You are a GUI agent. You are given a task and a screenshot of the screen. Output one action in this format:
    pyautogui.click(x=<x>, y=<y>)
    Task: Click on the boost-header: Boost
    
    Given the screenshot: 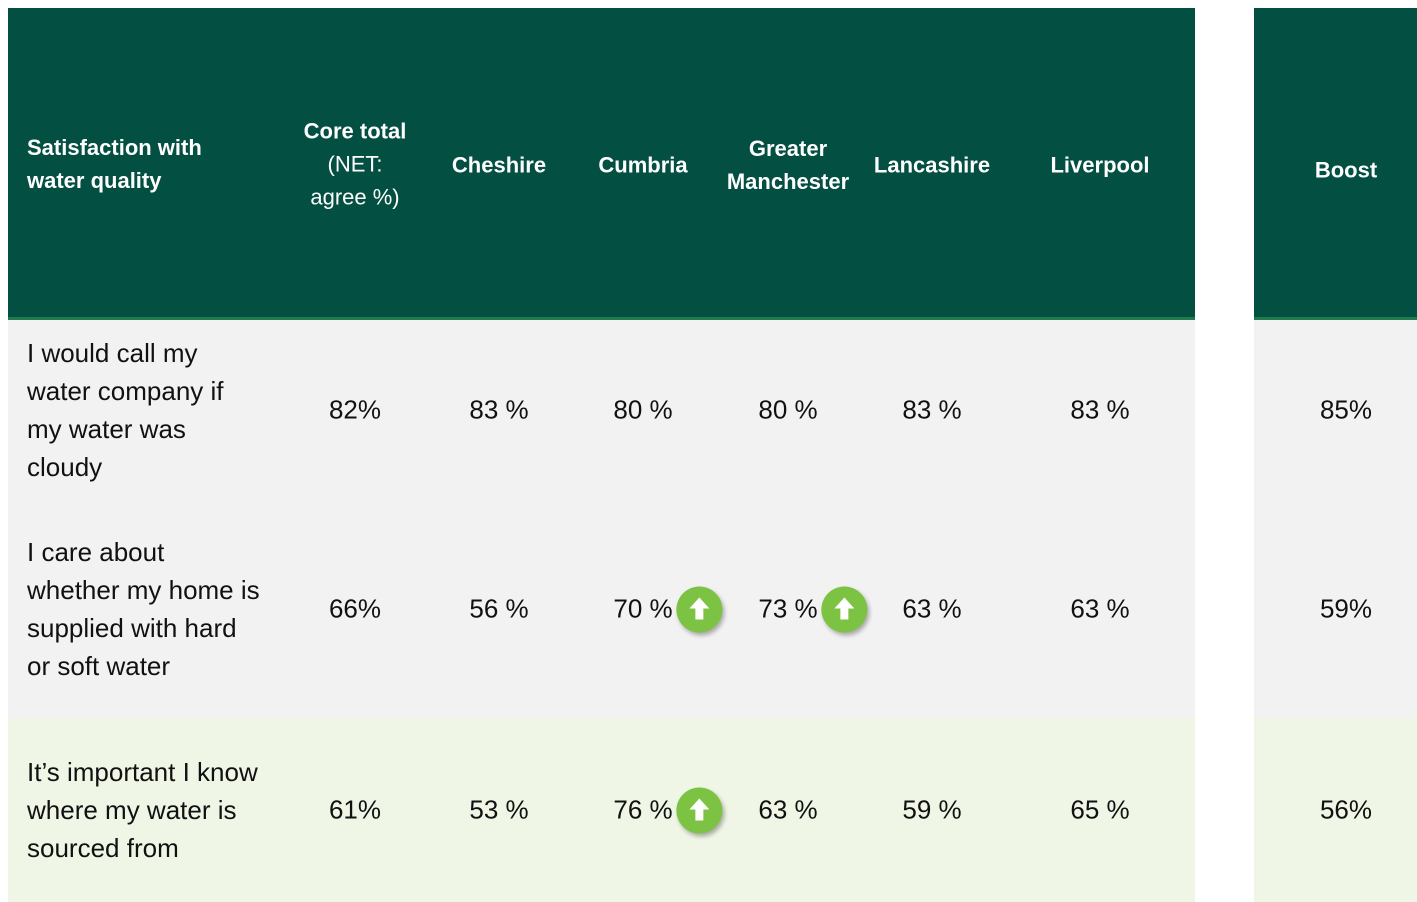 What is the action you would take?
    pyautogui.click(x=1346, y=170)
    